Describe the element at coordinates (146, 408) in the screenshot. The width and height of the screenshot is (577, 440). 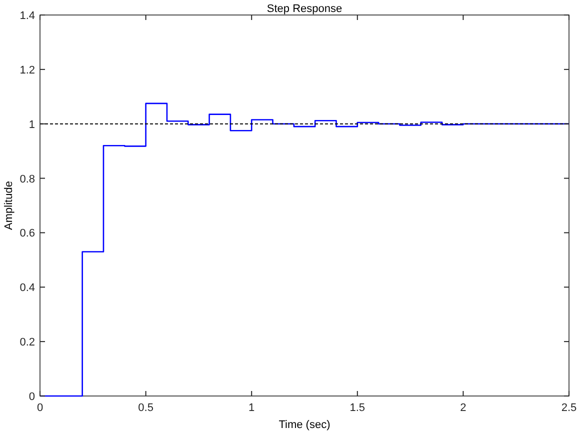
I see `x-tick-label: 0.5` at that location.